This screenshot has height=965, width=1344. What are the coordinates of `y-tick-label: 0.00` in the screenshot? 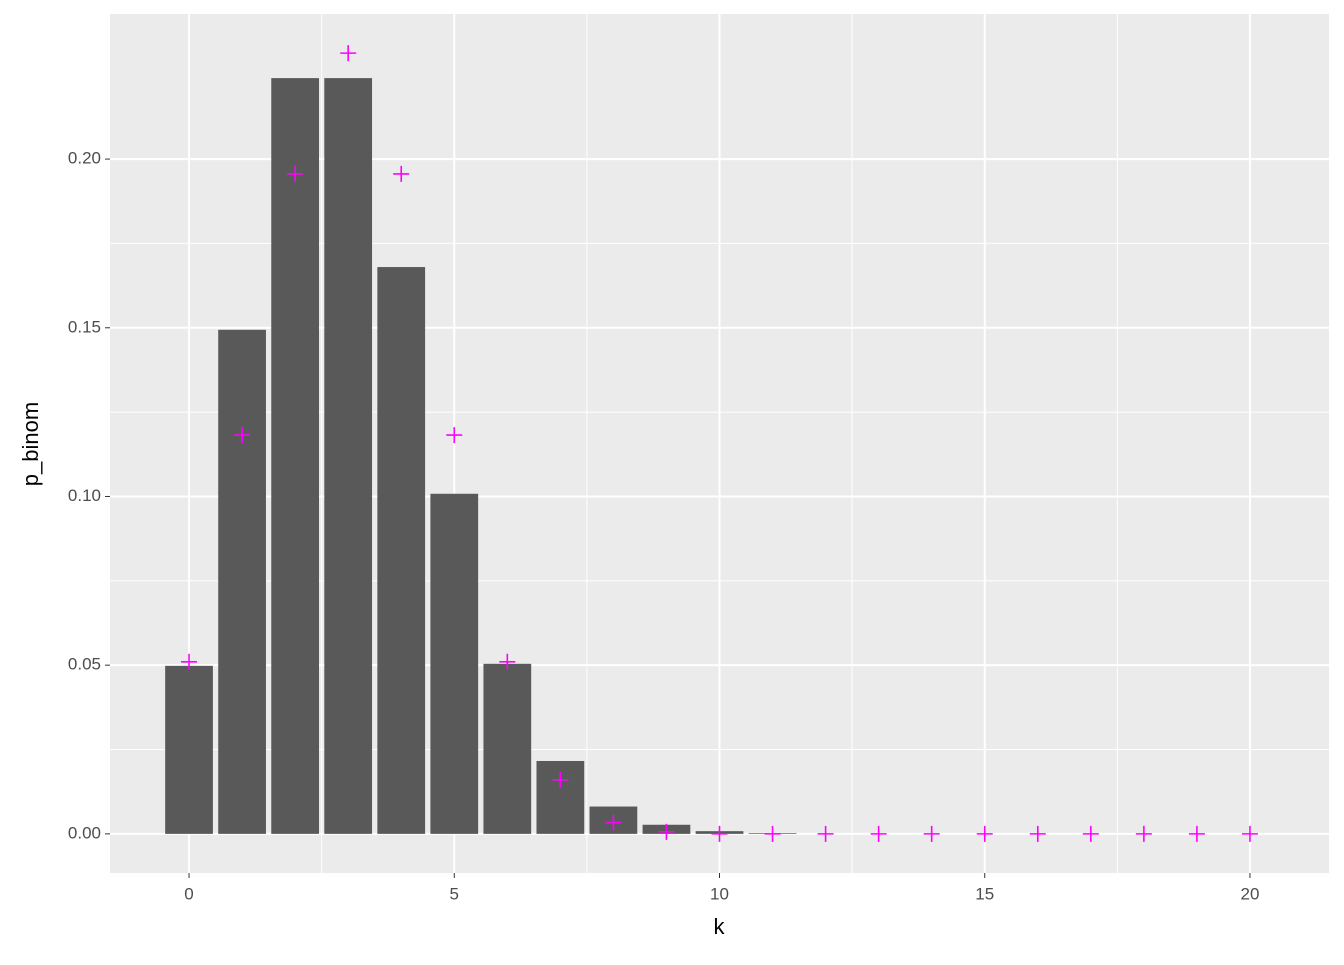 It's located at (84, 832).